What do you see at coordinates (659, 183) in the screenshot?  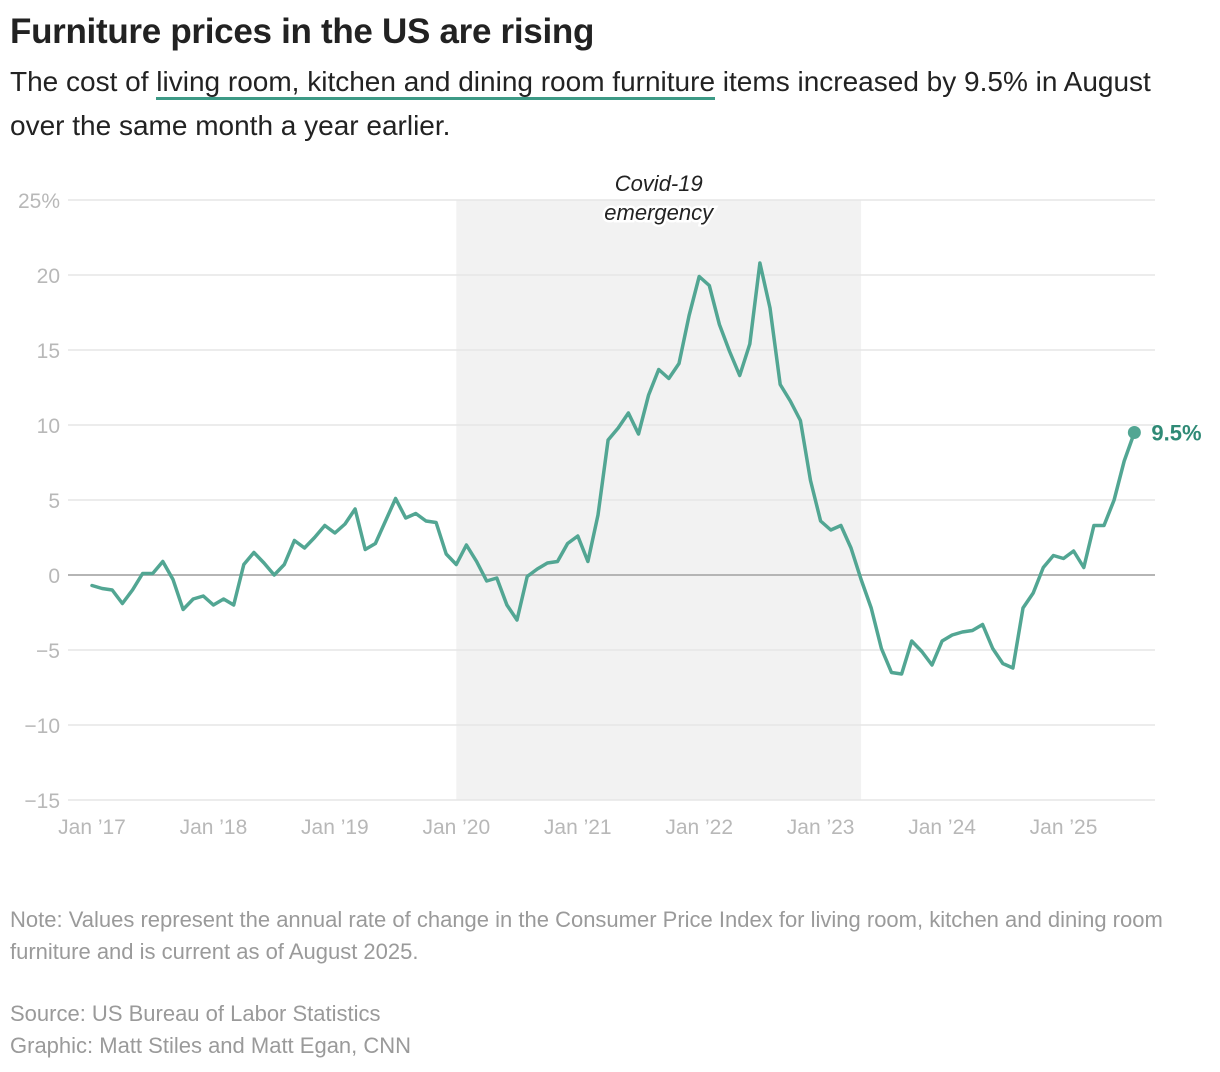 I see `shade-label-line1: Covid-19` at bounding box center [659, 183].